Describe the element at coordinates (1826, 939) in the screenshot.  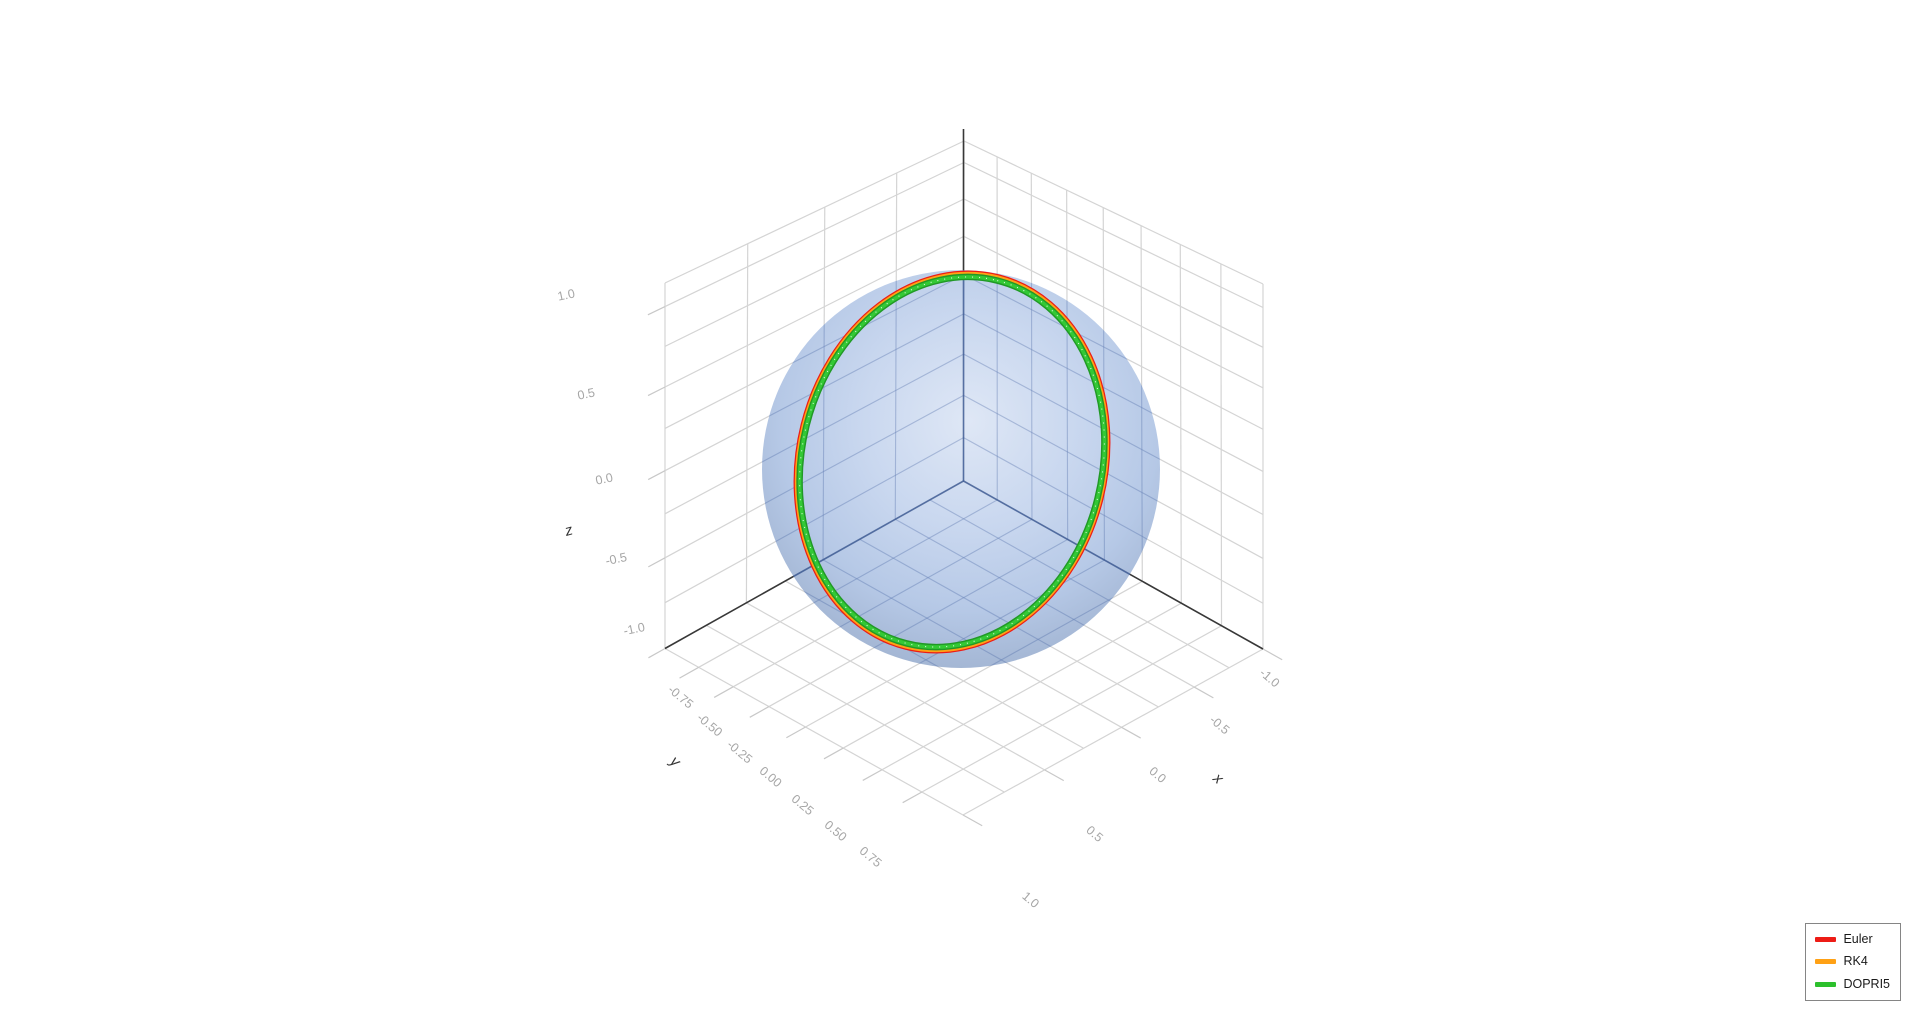
I see `legend-swatch-euler` at that location.